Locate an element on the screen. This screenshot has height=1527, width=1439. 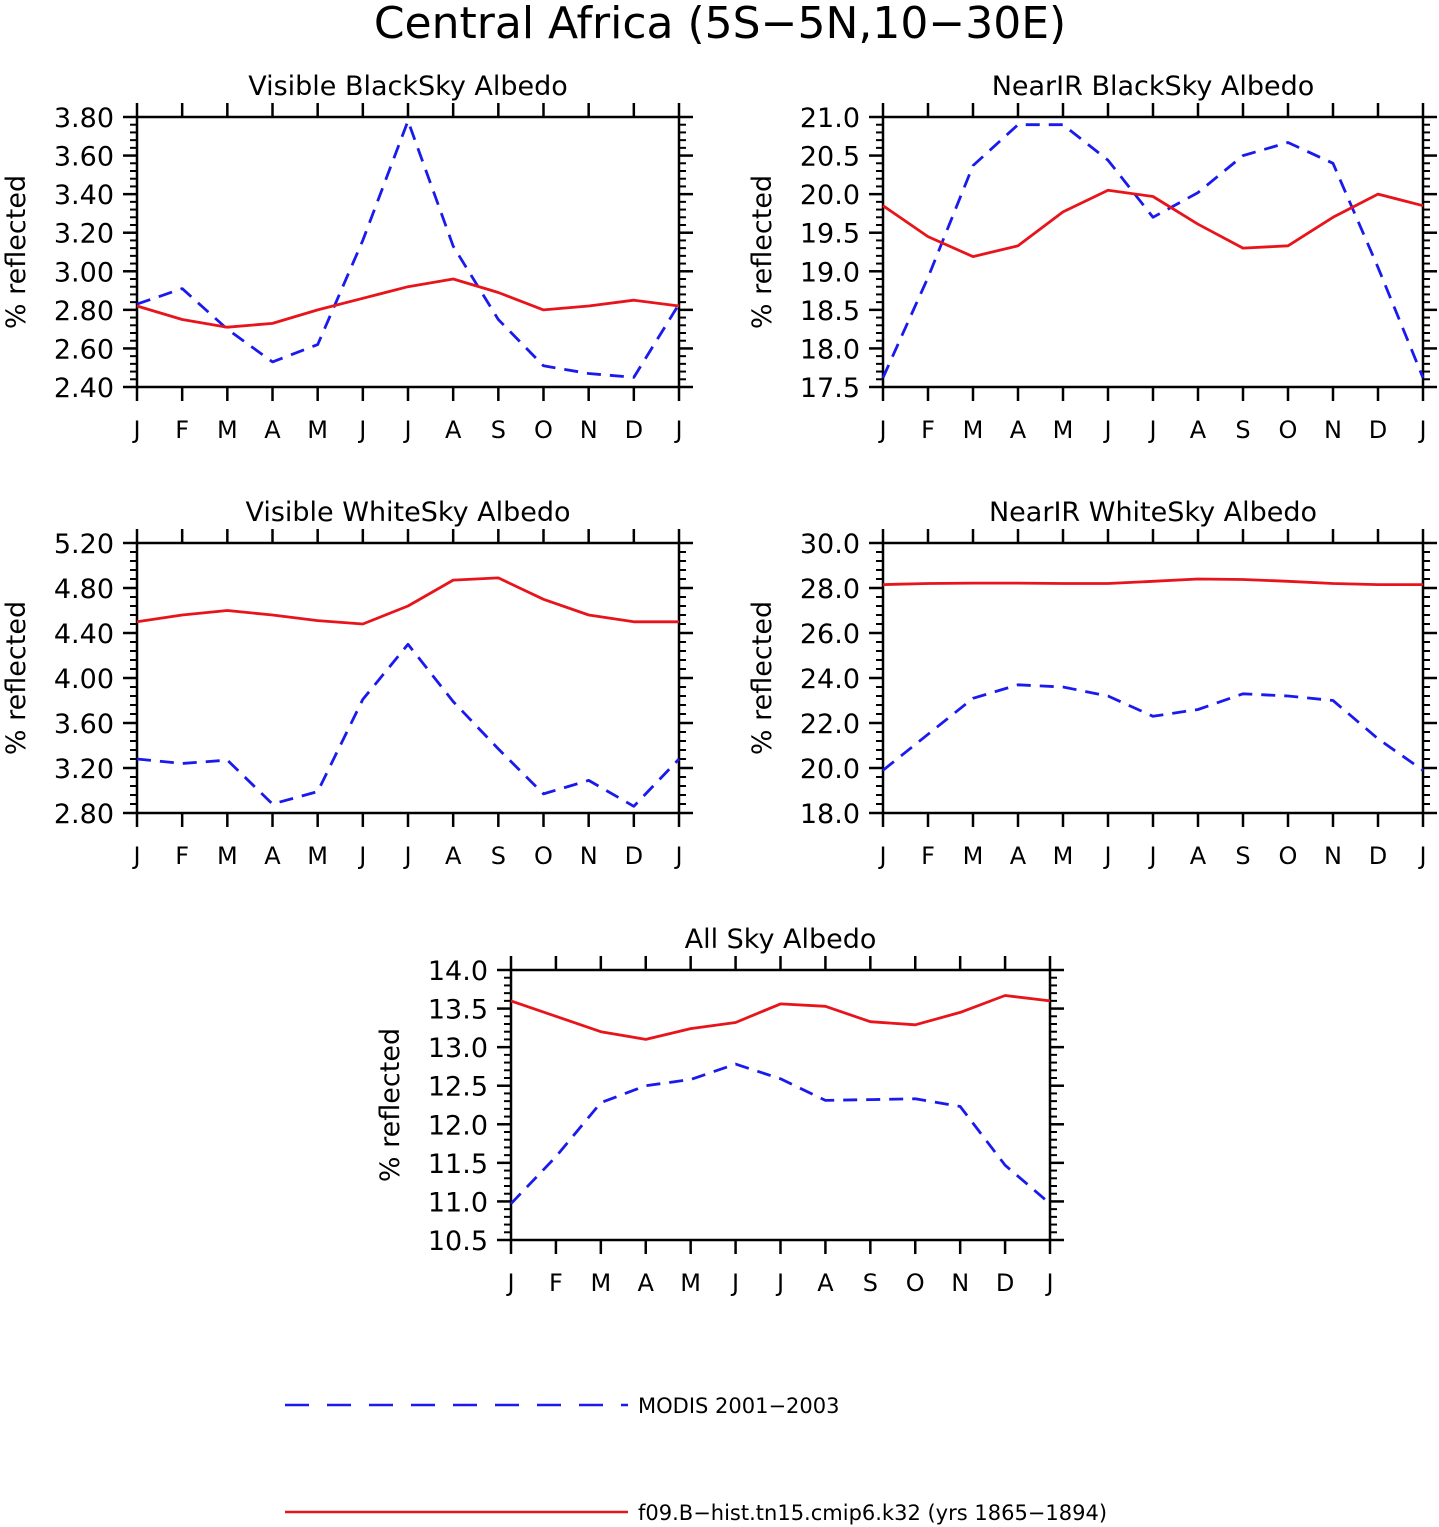
legend-modis-label: MODIS 2001−2003 is located at coordinates (739, 1406).